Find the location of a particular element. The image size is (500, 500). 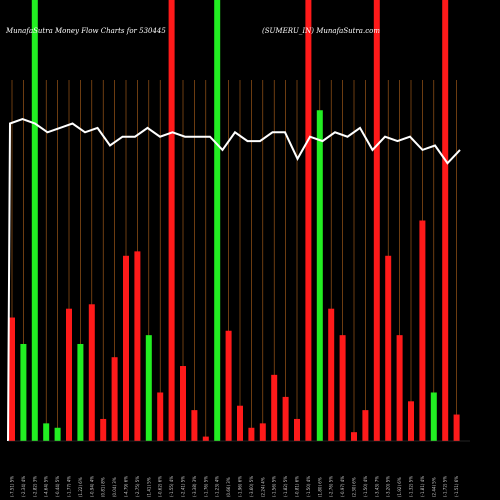

x-tick-label: (-1.72) 5% is located at coordinates (445, 486).